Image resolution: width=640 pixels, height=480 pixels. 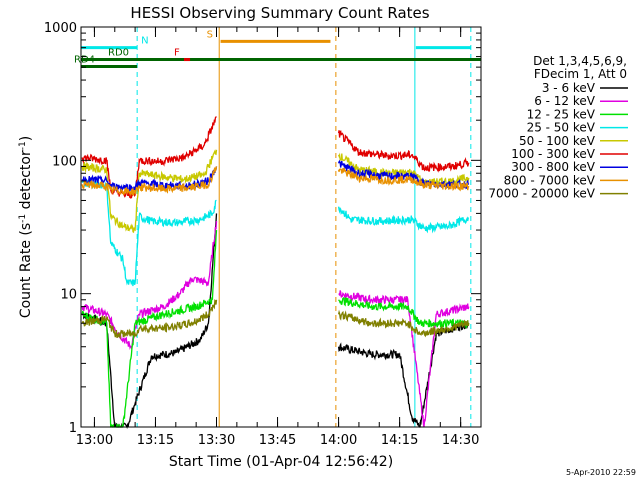 What do you see at coordinates (155, 440) in the screenshot?
I see `x-tick-label: 13:15` at bounding box center [155, 440].